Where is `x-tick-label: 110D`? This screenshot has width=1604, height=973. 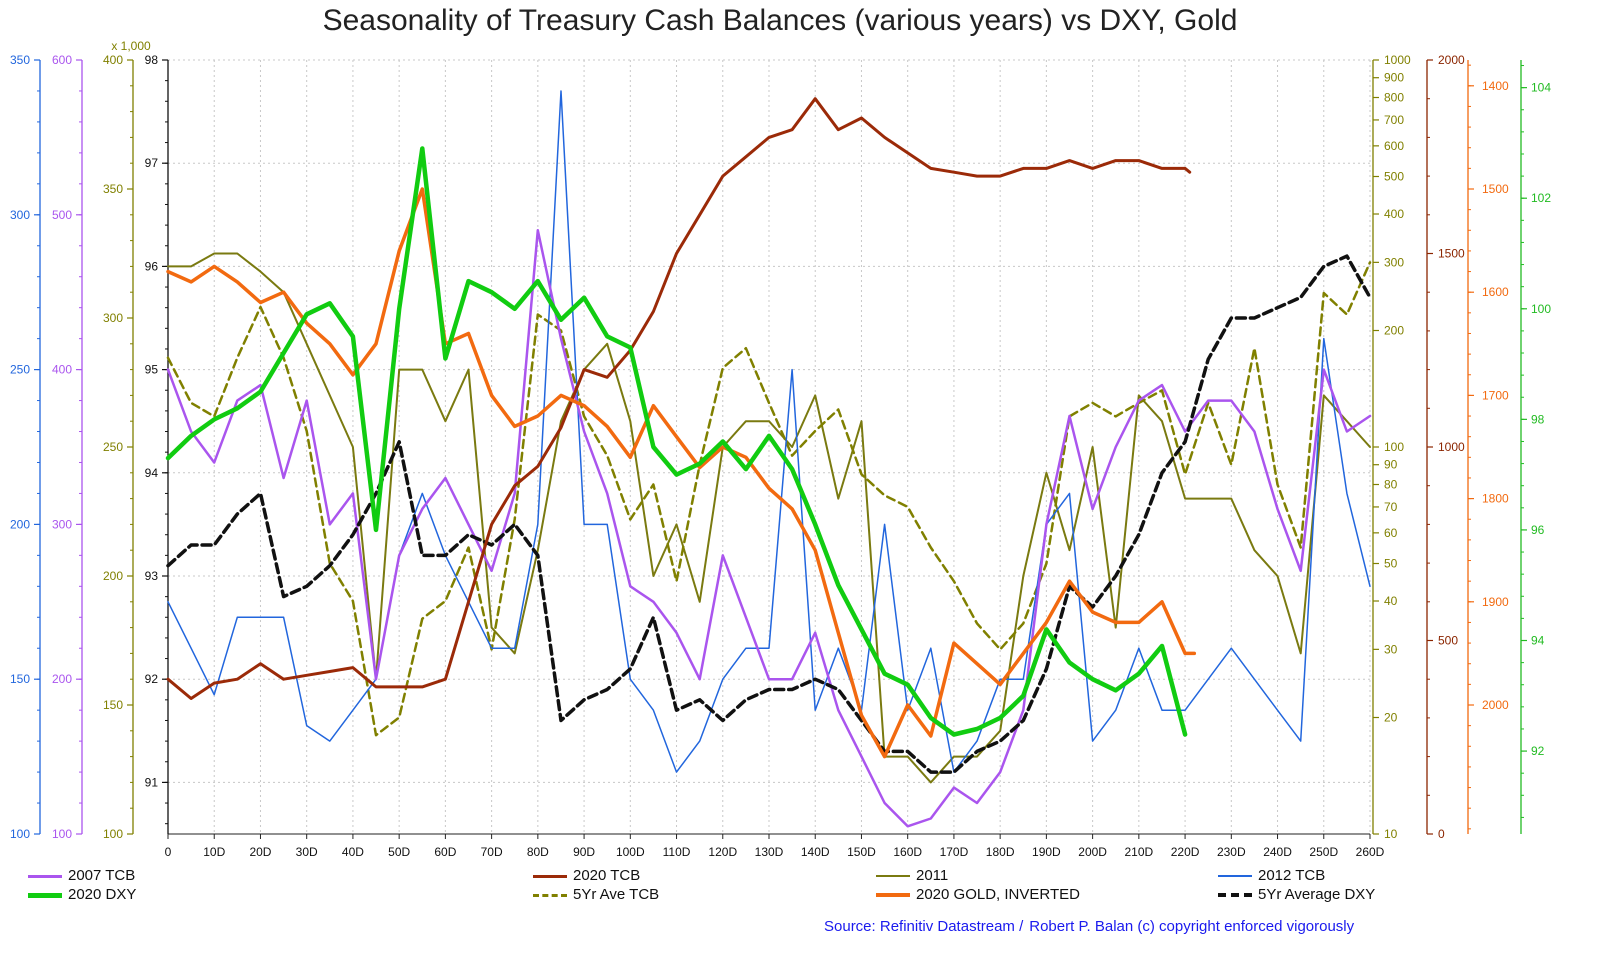 x-tick-label: 110D is located at coordinates (677, 852).